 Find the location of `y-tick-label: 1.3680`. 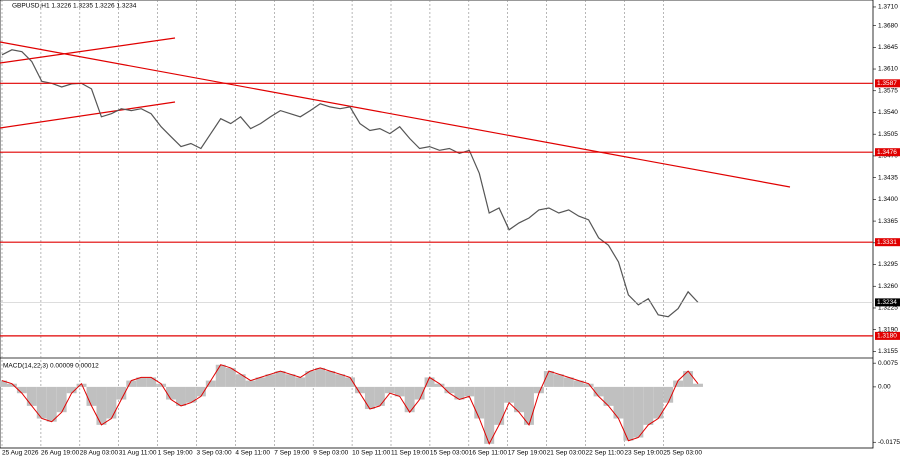

y-tick-label: 1.3680 is located at coordinates (888, 25).